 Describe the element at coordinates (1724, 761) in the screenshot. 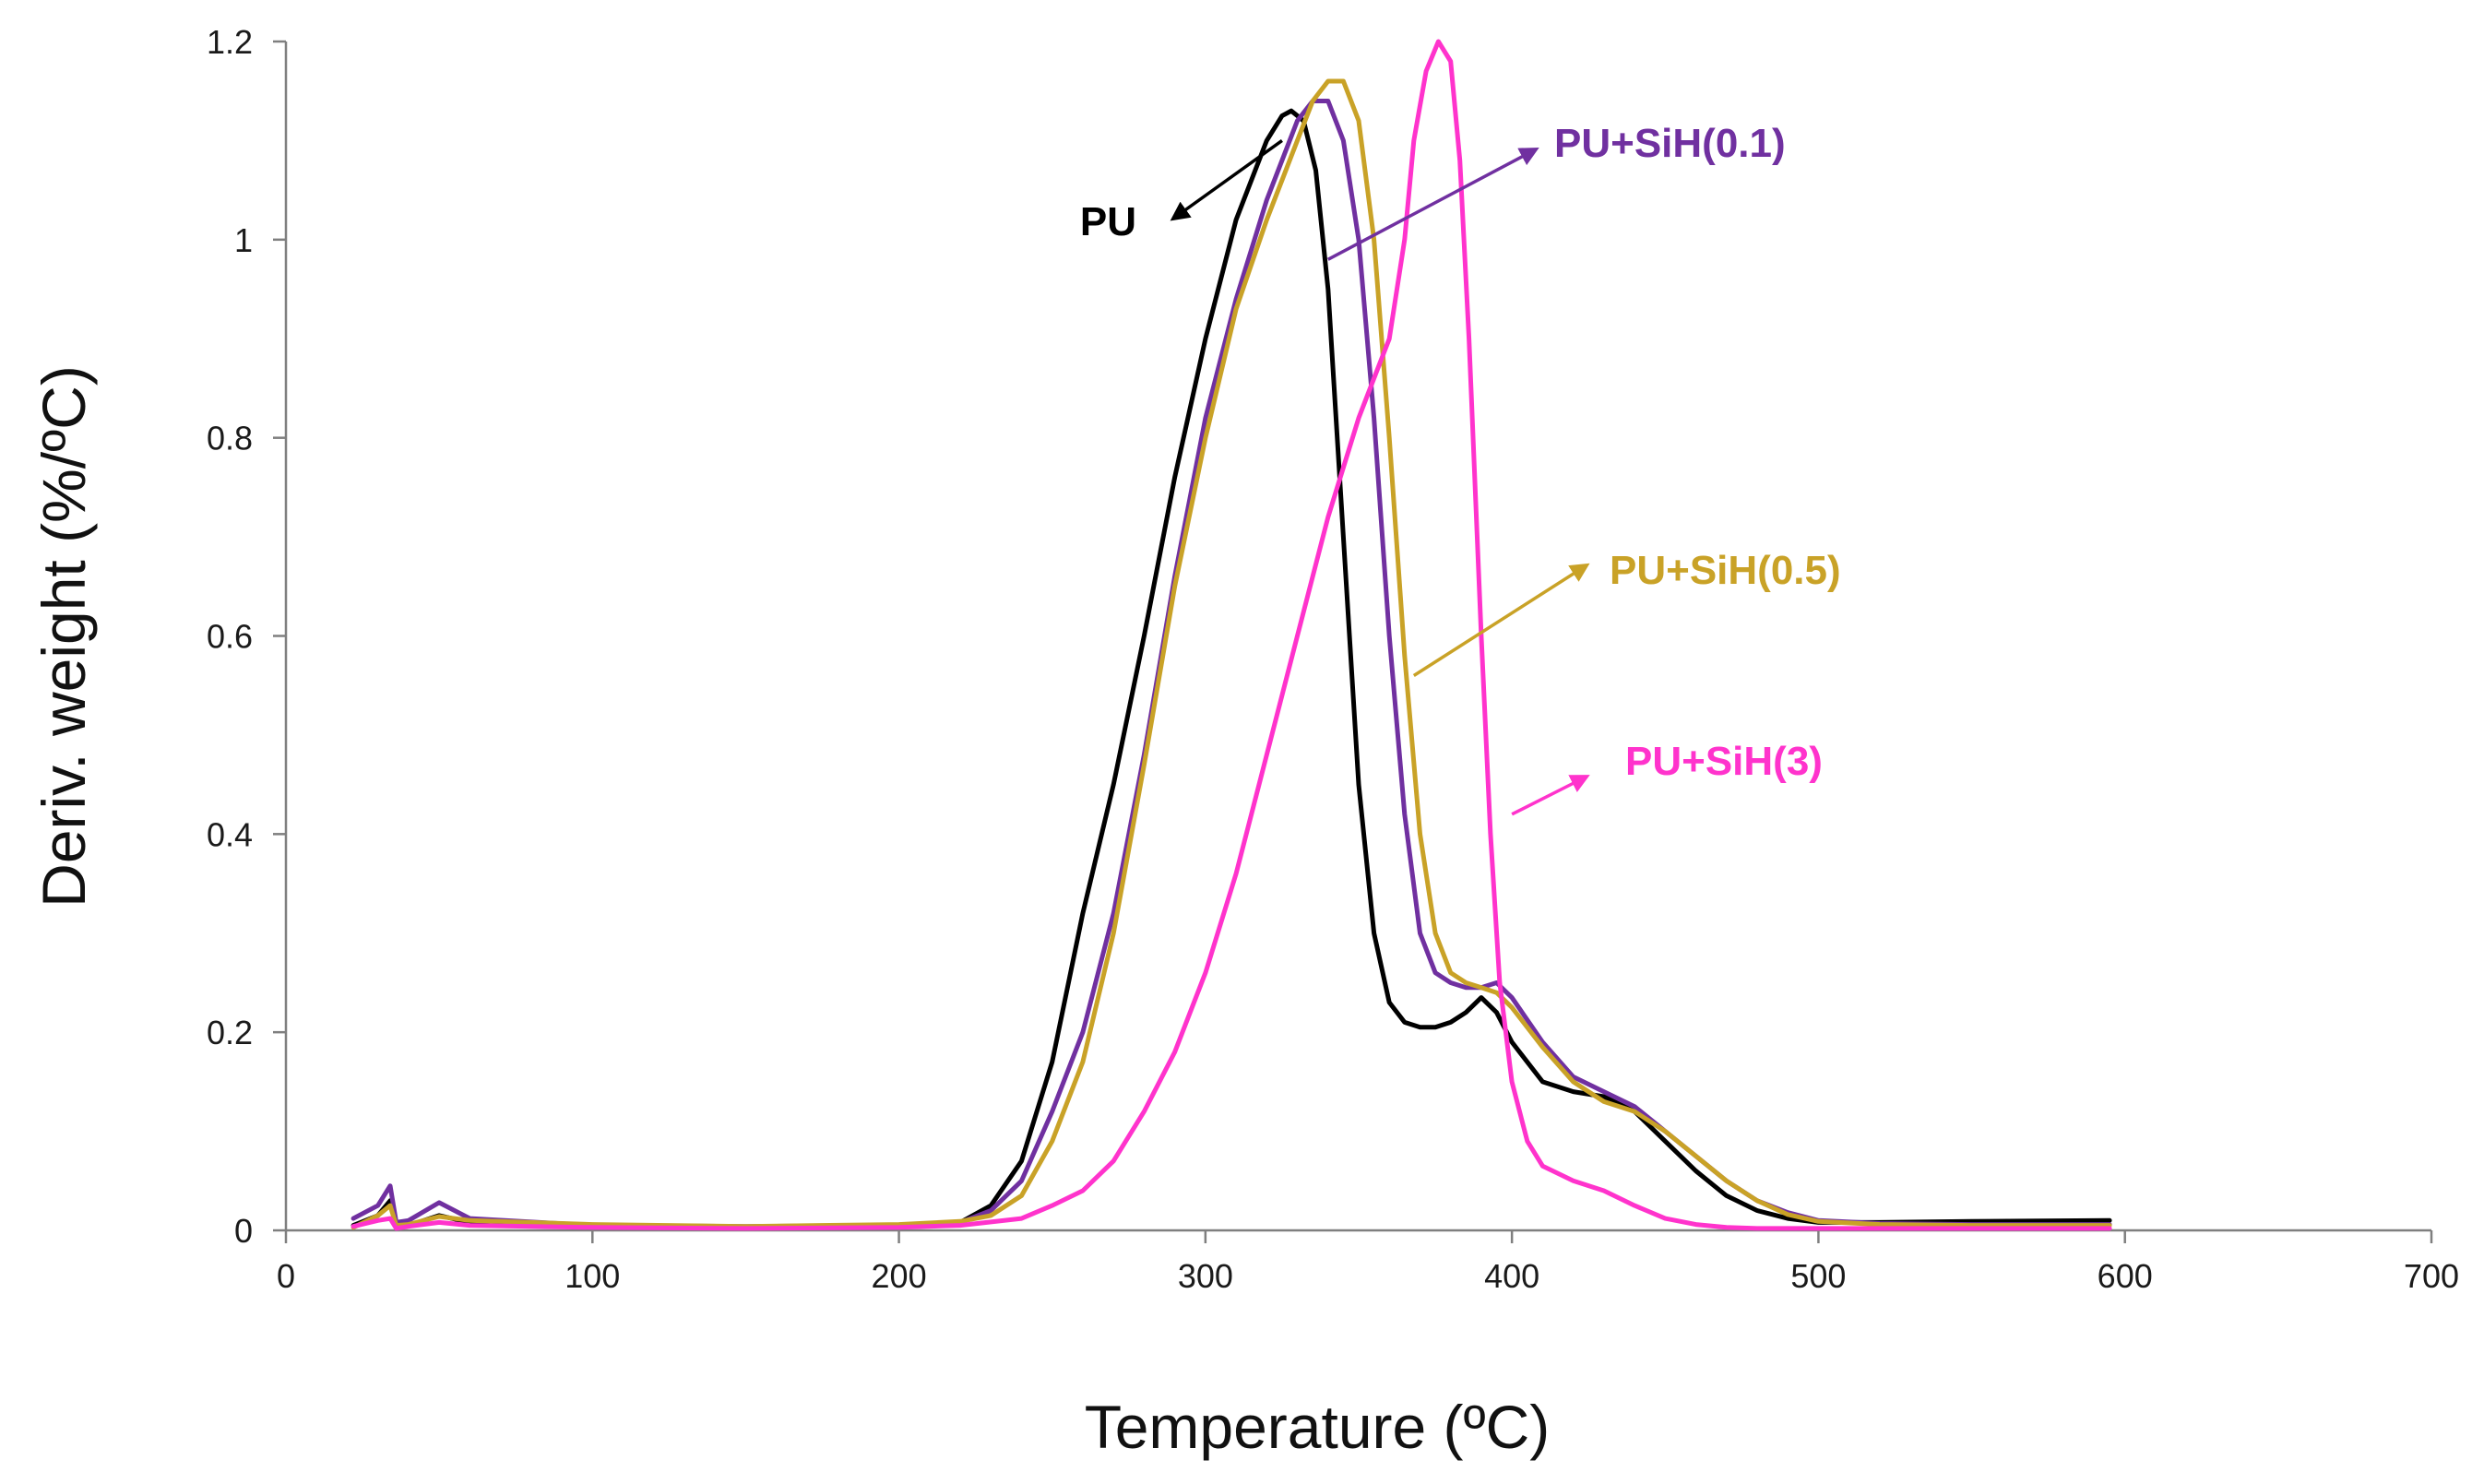

I see `series-label-pu-sih-3: PU+SiH(3)` at that location.